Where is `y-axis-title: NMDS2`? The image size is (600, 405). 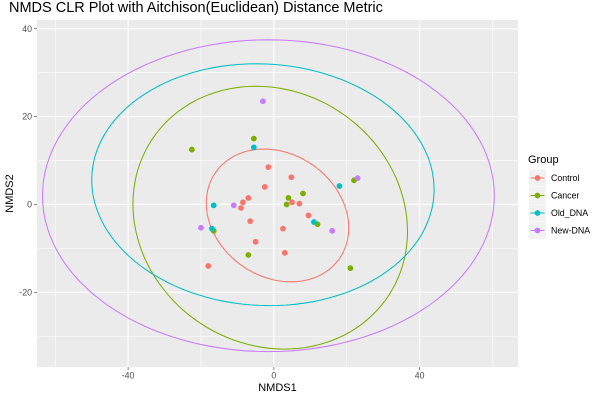
y-axis-title: NMDS2 is located at coordinates (10, 193).